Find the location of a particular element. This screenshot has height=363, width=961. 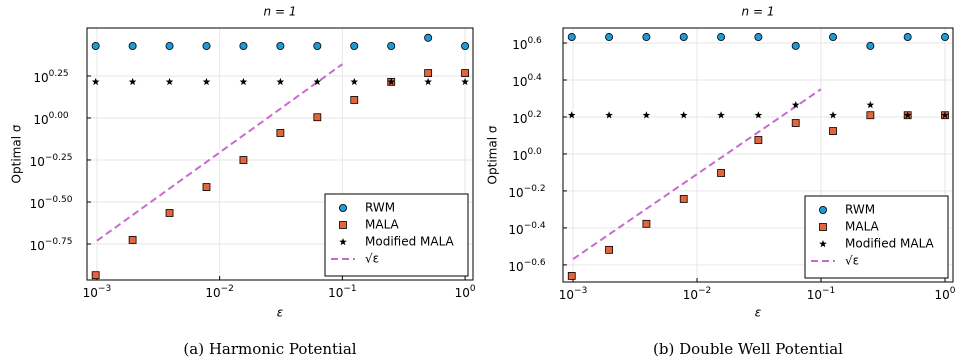

y-tick-label: 100.25 is located at coordinates (50, 76).